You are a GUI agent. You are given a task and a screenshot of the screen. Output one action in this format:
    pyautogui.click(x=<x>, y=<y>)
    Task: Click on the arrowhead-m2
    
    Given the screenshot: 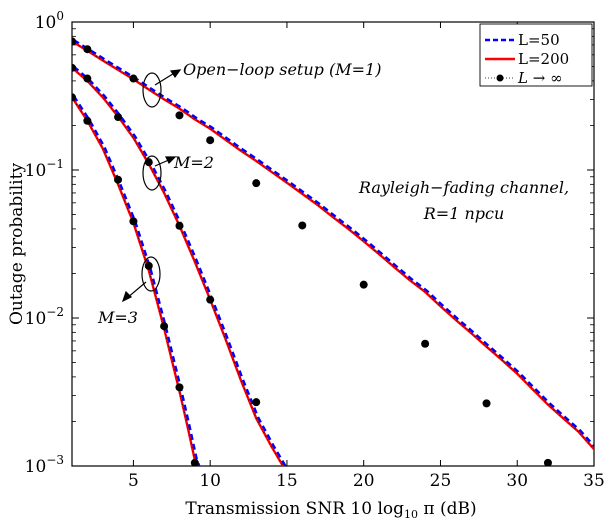 What is the action you would take?
    pyautogui.click(x=171, y=160)
    